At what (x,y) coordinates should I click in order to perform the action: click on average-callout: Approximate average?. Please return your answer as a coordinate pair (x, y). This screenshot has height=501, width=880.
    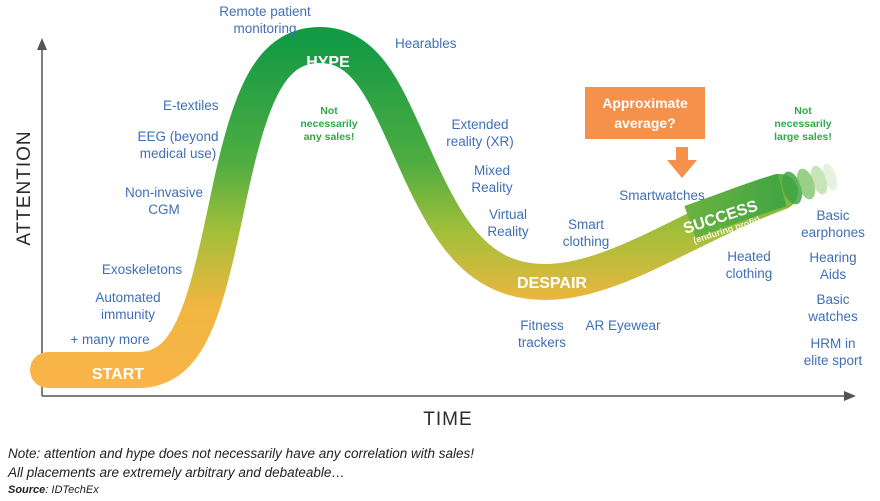
    Looking at the image, I should click on (645, 132).